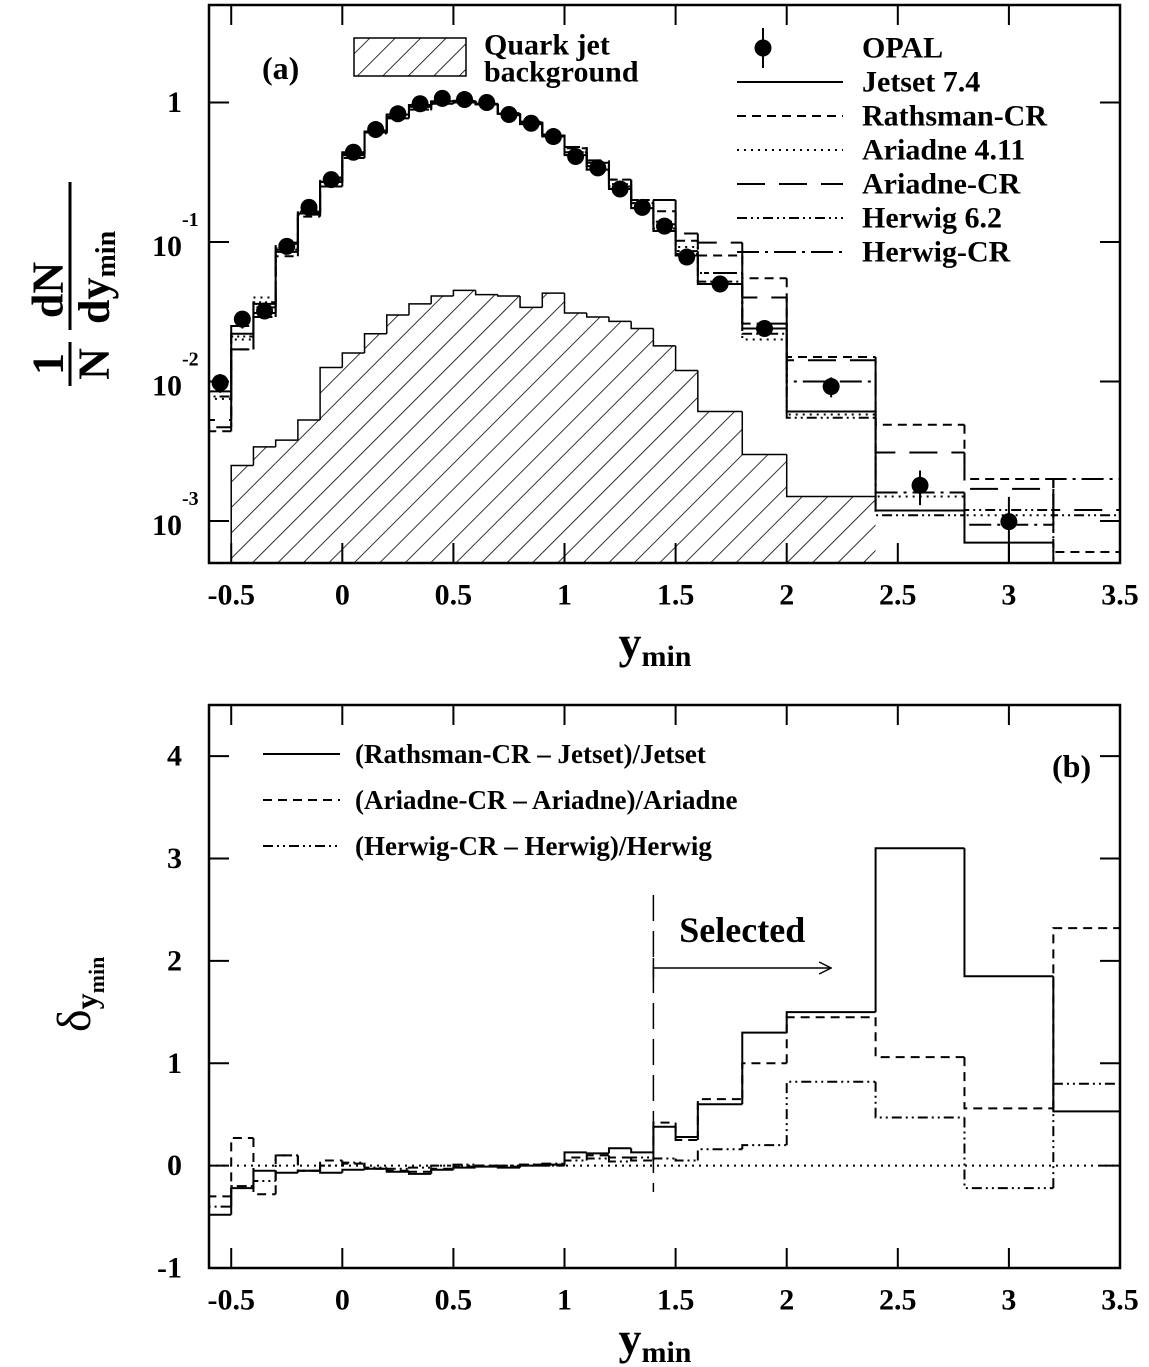 The width and height of the screenshot is (1149, 1367). I want to click on legend-swatch, so click(410, 57).